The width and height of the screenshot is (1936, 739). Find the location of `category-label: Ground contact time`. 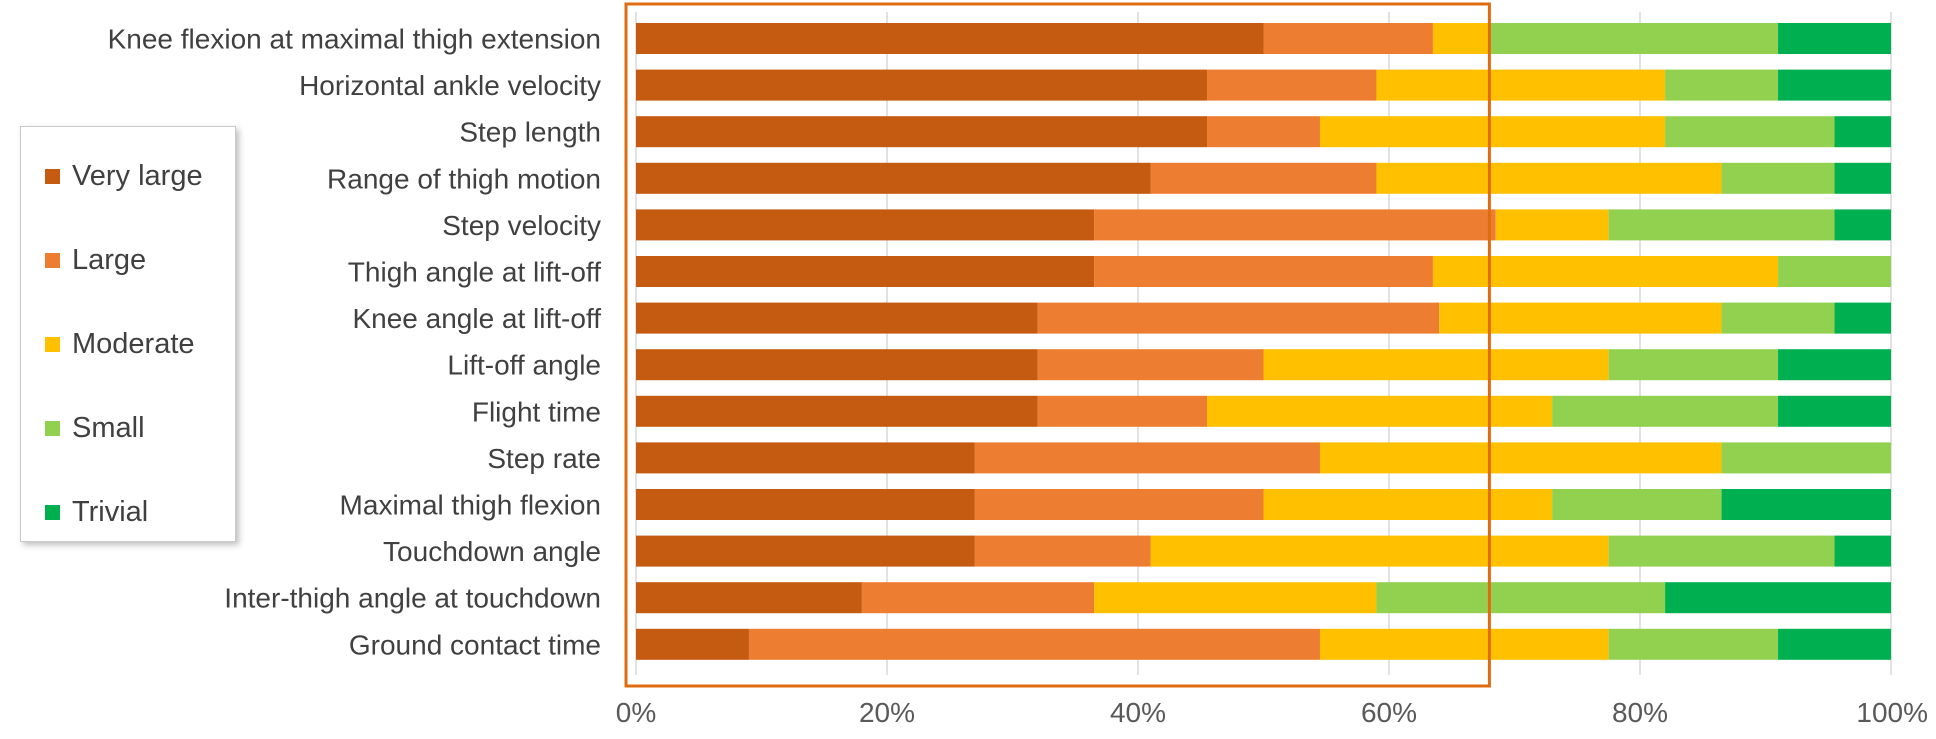

category-label: Ground contact time is located at coordinates (475, 644).